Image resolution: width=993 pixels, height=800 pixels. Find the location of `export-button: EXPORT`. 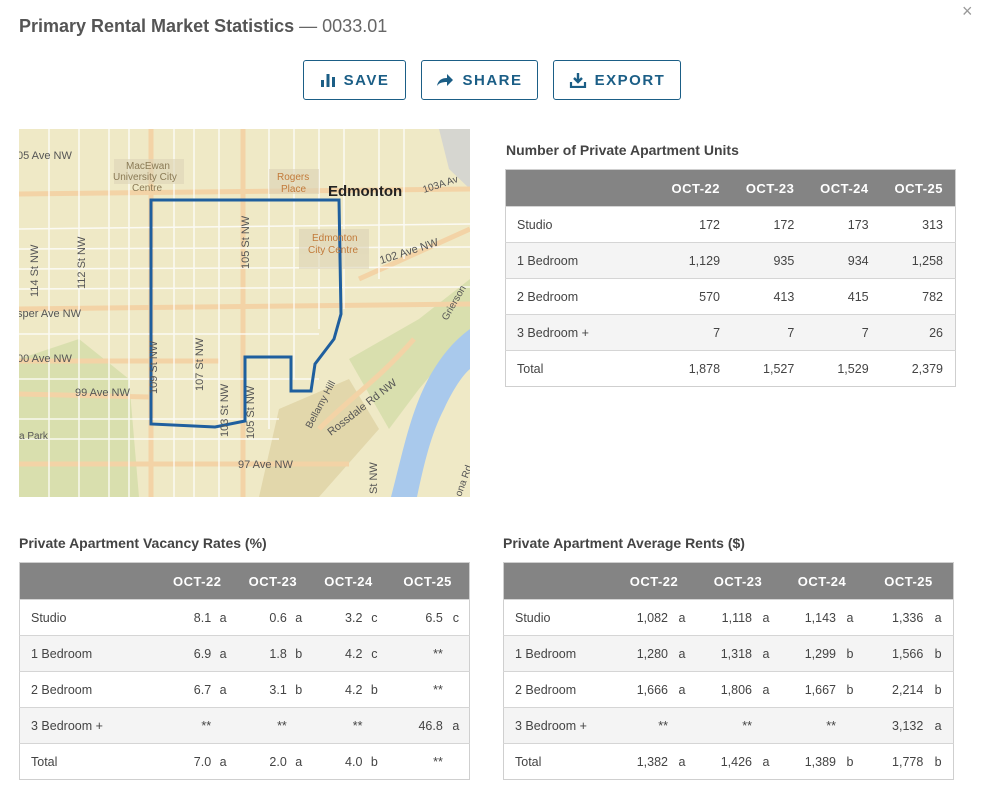

export-button: EXPORT is located at coordinates (617, 80).